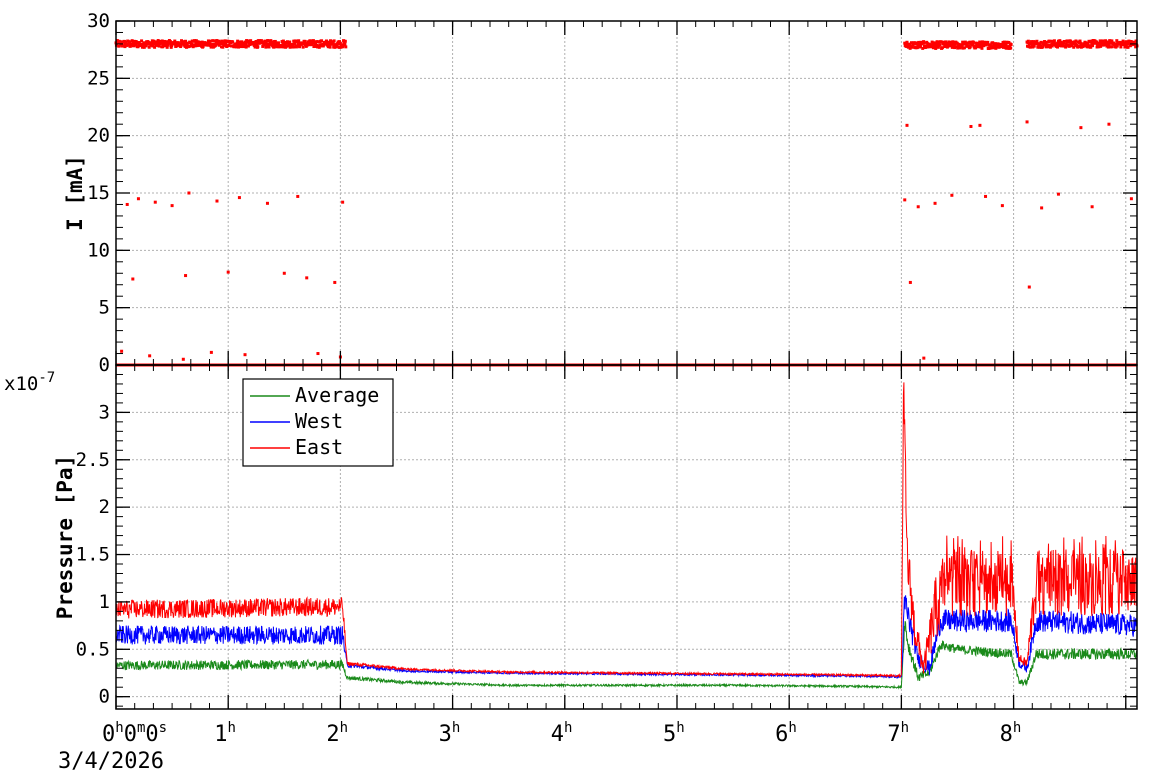  I want to click on pressure-ylabel: Pressure [Pa], so click(65, 537).